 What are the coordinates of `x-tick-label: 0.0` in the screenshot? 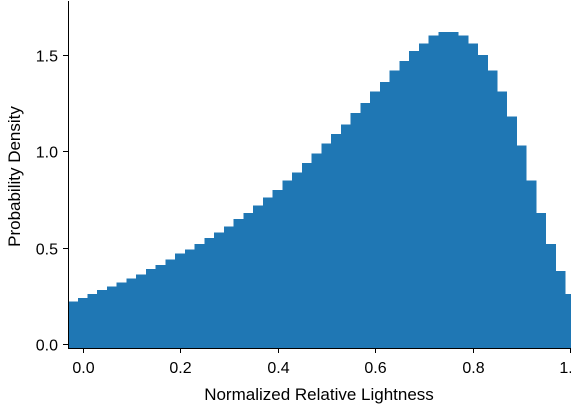 It's located at (83, 368).